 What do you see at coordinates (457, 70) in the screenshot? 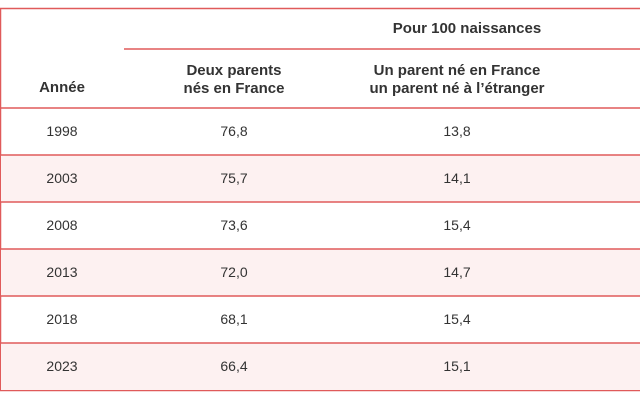
I see `column-header: Un parent né en France` at bounding box center [457, 70].